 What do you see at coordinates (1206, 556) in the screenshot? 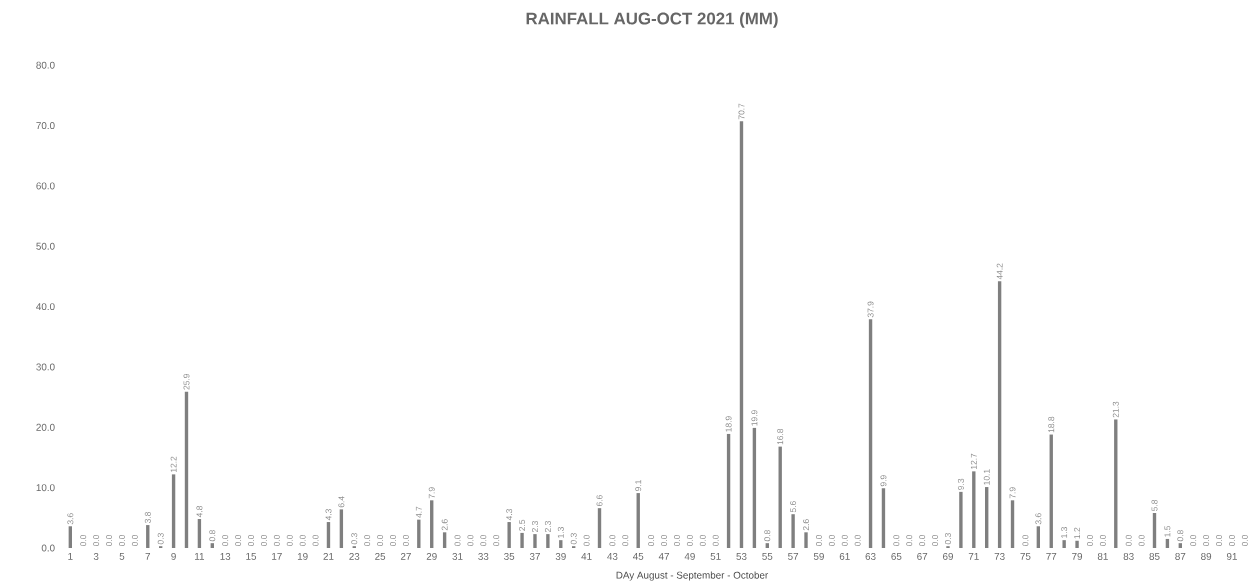
I see `x-tick-label: 89` at bounding box center [1206, 556].